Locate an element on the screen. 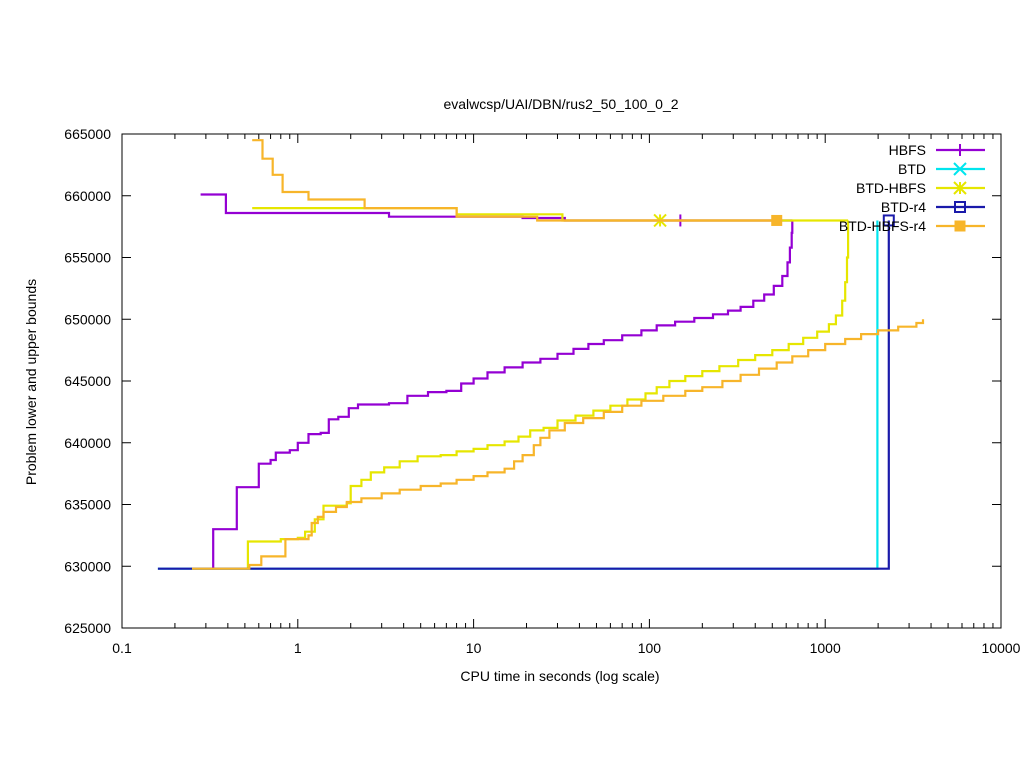 The width and height of the screenshot is (1024, 768). legend-label: BTD-HBFS is located at coordinates (891, 188).